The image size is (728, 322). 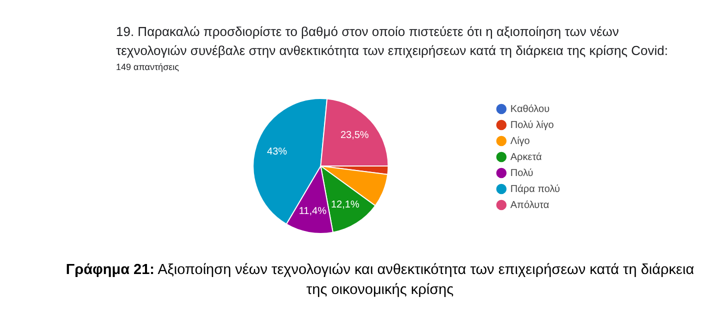 What do you see at coordinates (532, 125) in the screenshot?
I see `legend-label: Πολύ λίγο` at bounding box center [532, 125].